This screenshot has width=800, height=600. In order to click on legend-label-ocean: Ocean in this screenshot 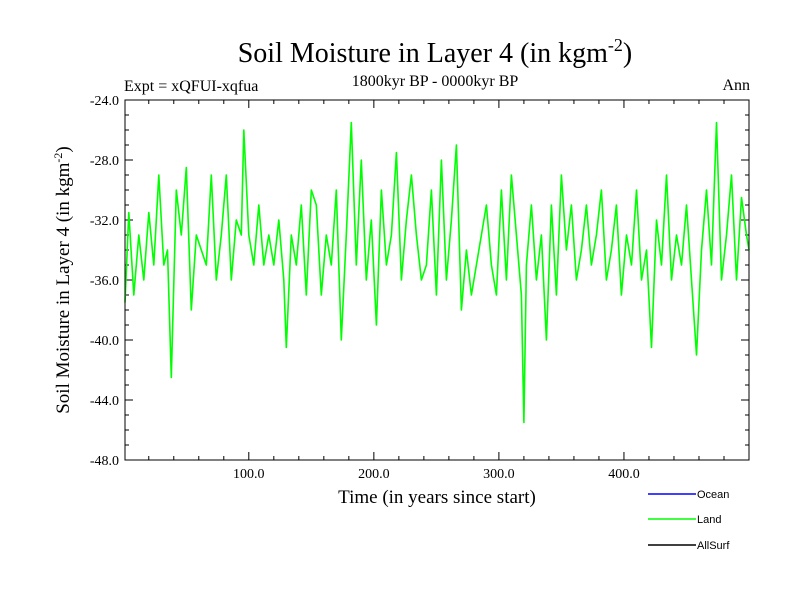, I will do `click(713, 495)`.